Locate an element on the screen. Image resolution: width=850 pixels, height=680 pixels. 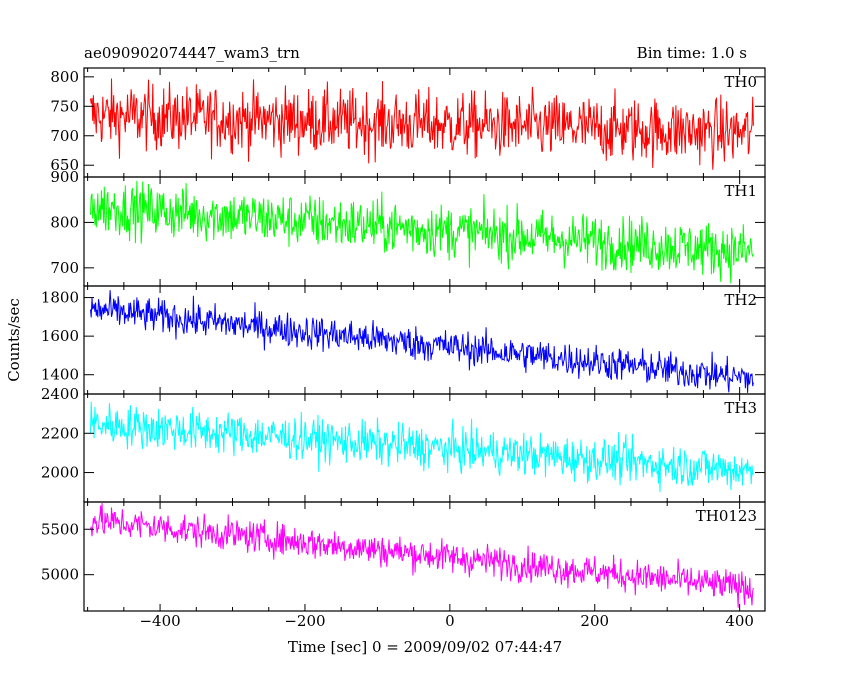
y-tick-label: 5500 is located at coordinates (60, 529).